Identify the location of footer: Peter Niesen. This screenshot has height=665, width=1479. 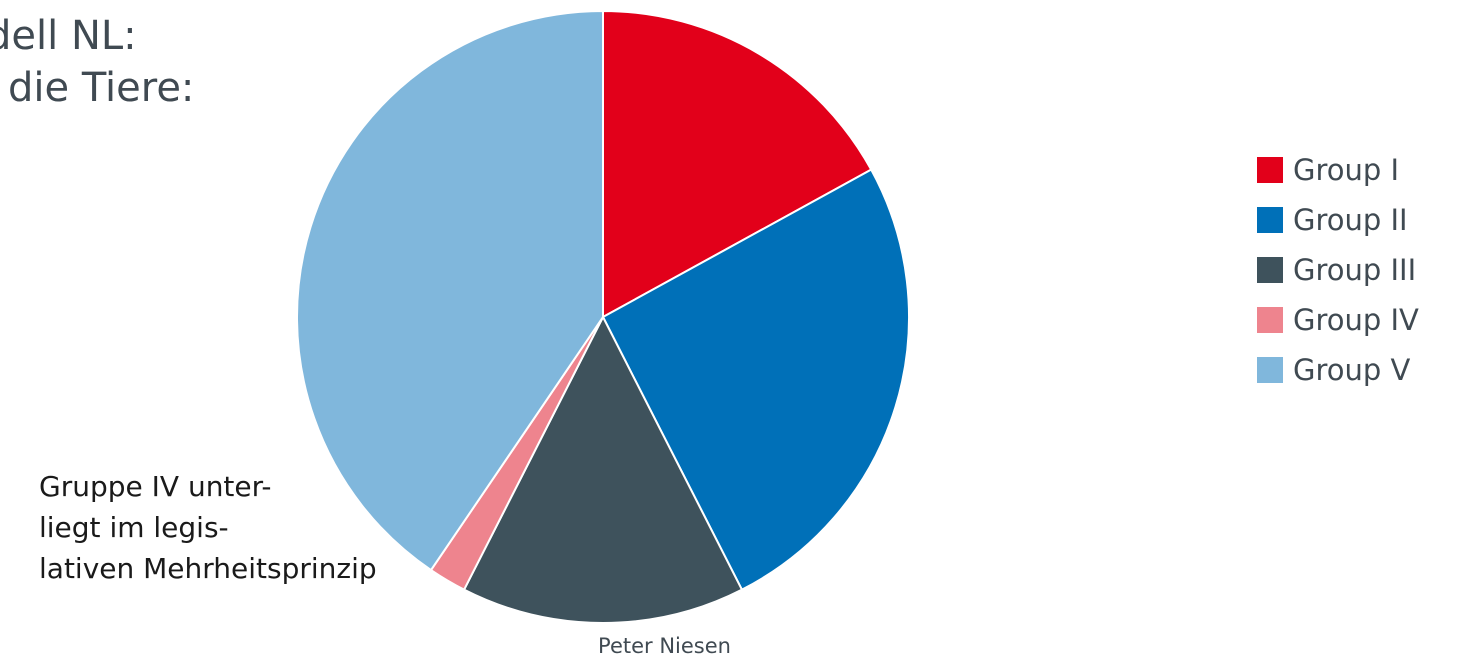
(739, 646).